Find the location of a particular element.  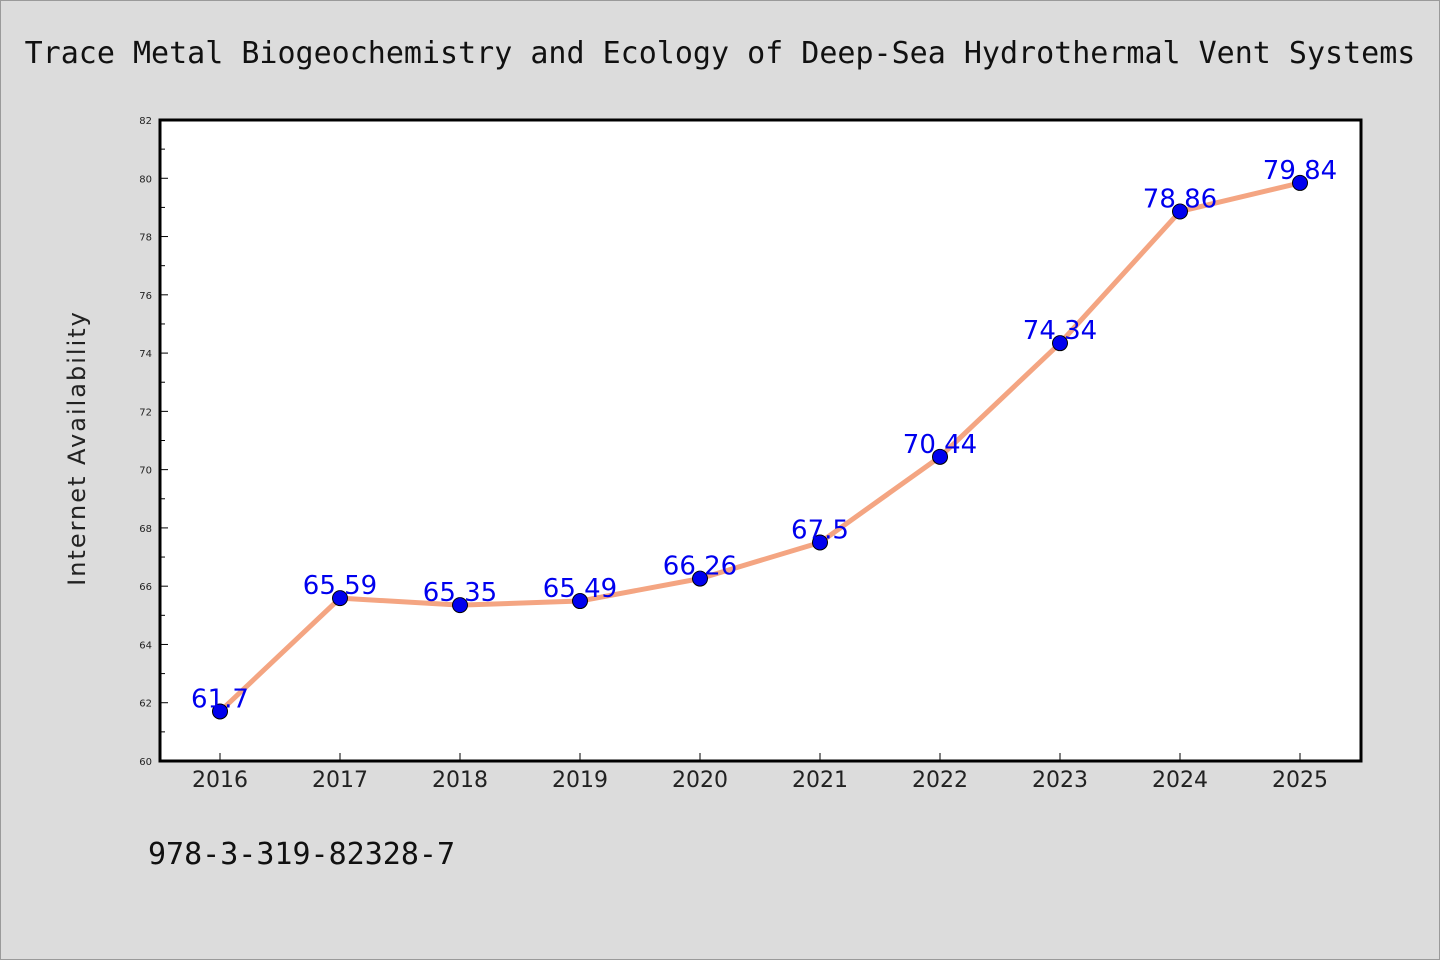

data-label: 65.59 is located at coordinates (340, 586).